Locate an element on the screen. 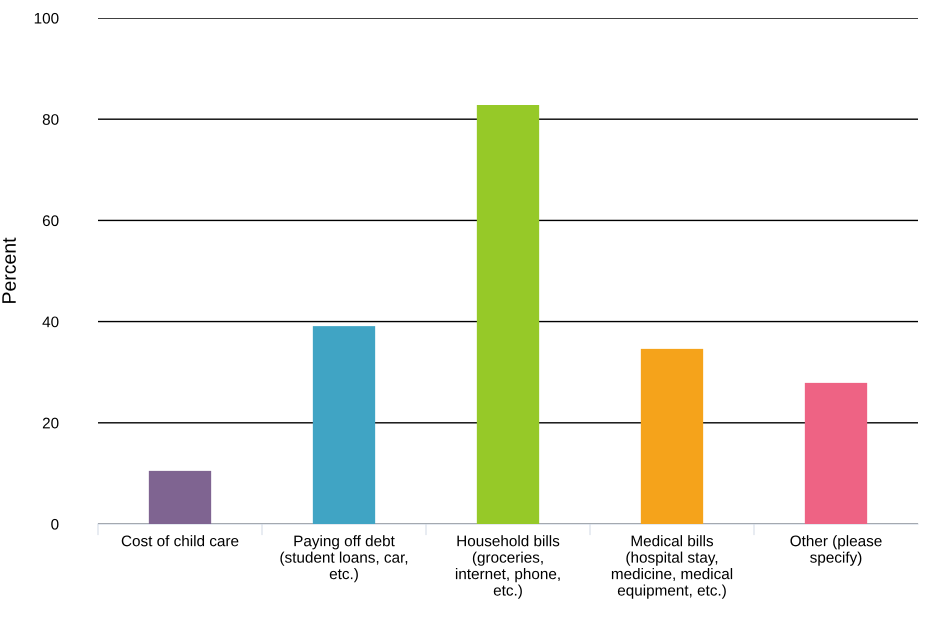 The width and height of the screenshot is (933, 629). y-tick-label: 100 is located at coordinates (46, 18).